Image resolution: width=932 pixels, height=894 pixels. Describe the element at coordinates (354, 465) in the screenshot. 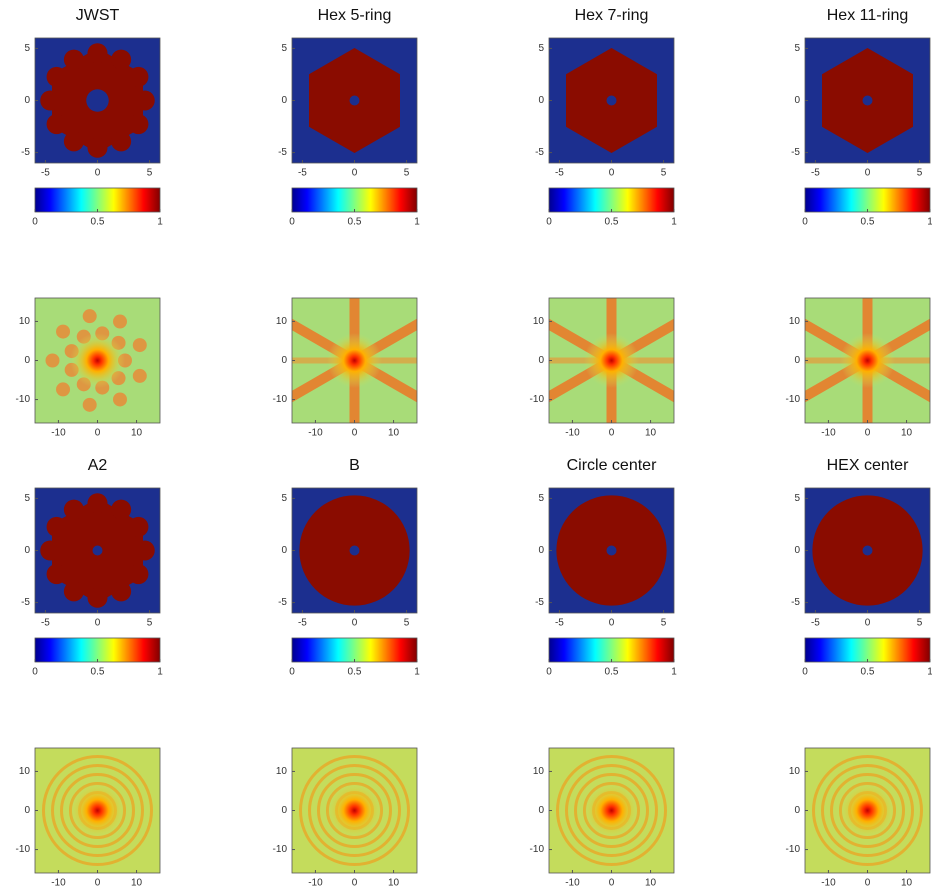

I see `panel-title: B` at that location.